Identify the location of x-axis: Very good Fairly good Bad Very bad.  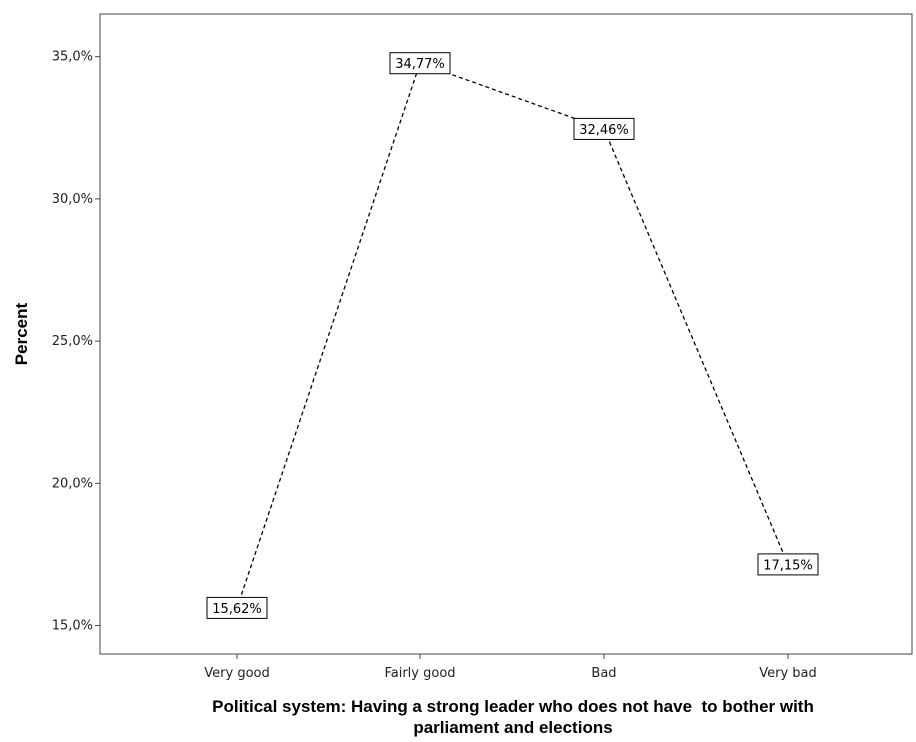
(510, 667).